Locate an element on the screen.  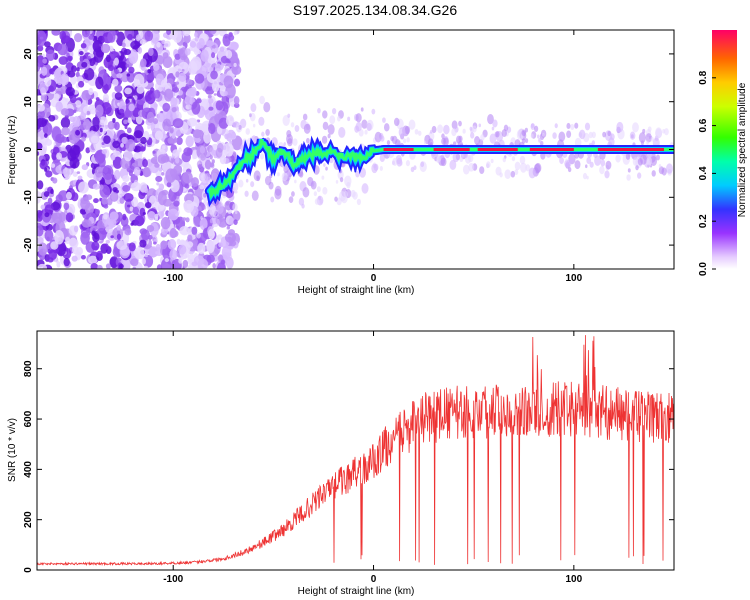
spectrogram-y-axis-label: Frequency (Hz) is located at coordinates (12, 150).